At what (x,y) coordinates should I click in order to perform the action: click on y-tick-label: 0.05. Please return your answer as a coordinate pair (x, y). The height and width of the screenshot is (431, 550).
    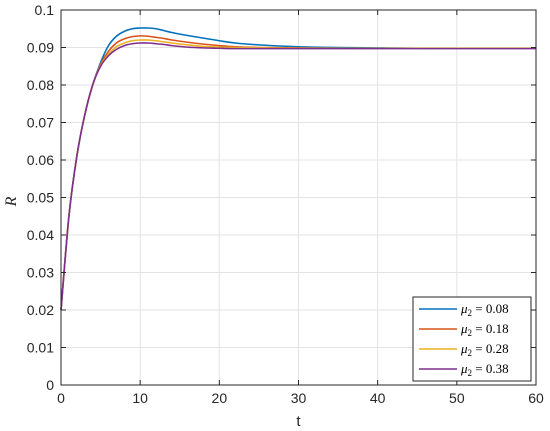
    Looking at the image, I should click on (40, 198).